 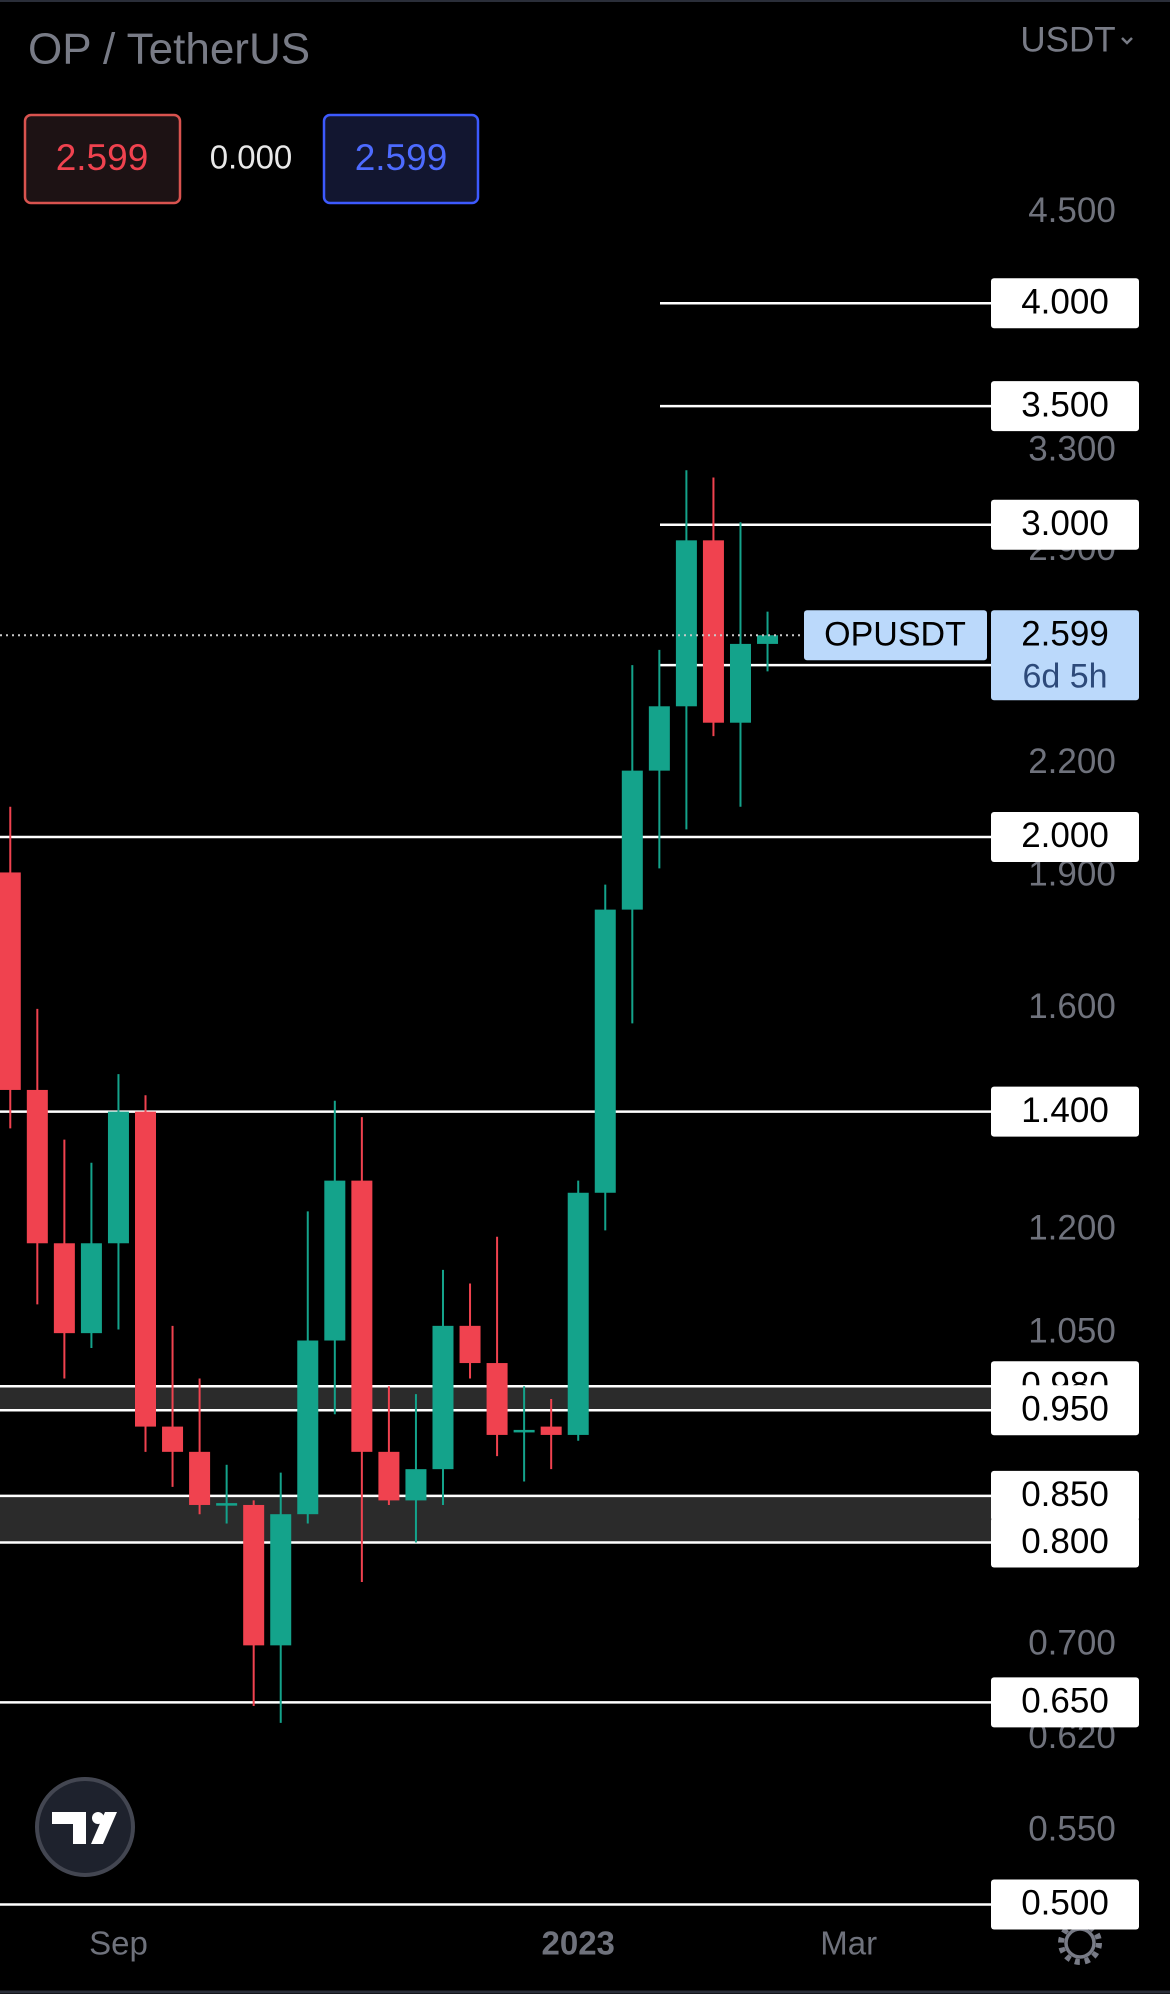 I want to click on y-tick-label: 1.600, so click(x=1072, y=1006).